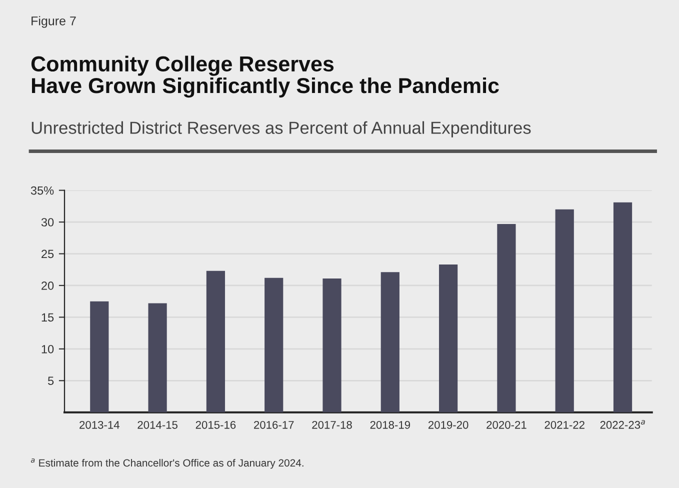 This screenshot has width=679, height=488. What do you see at coordinates (51, 381) in the screenshot?
I see `y-tick-label: 5` at bounding box center [51, 381].